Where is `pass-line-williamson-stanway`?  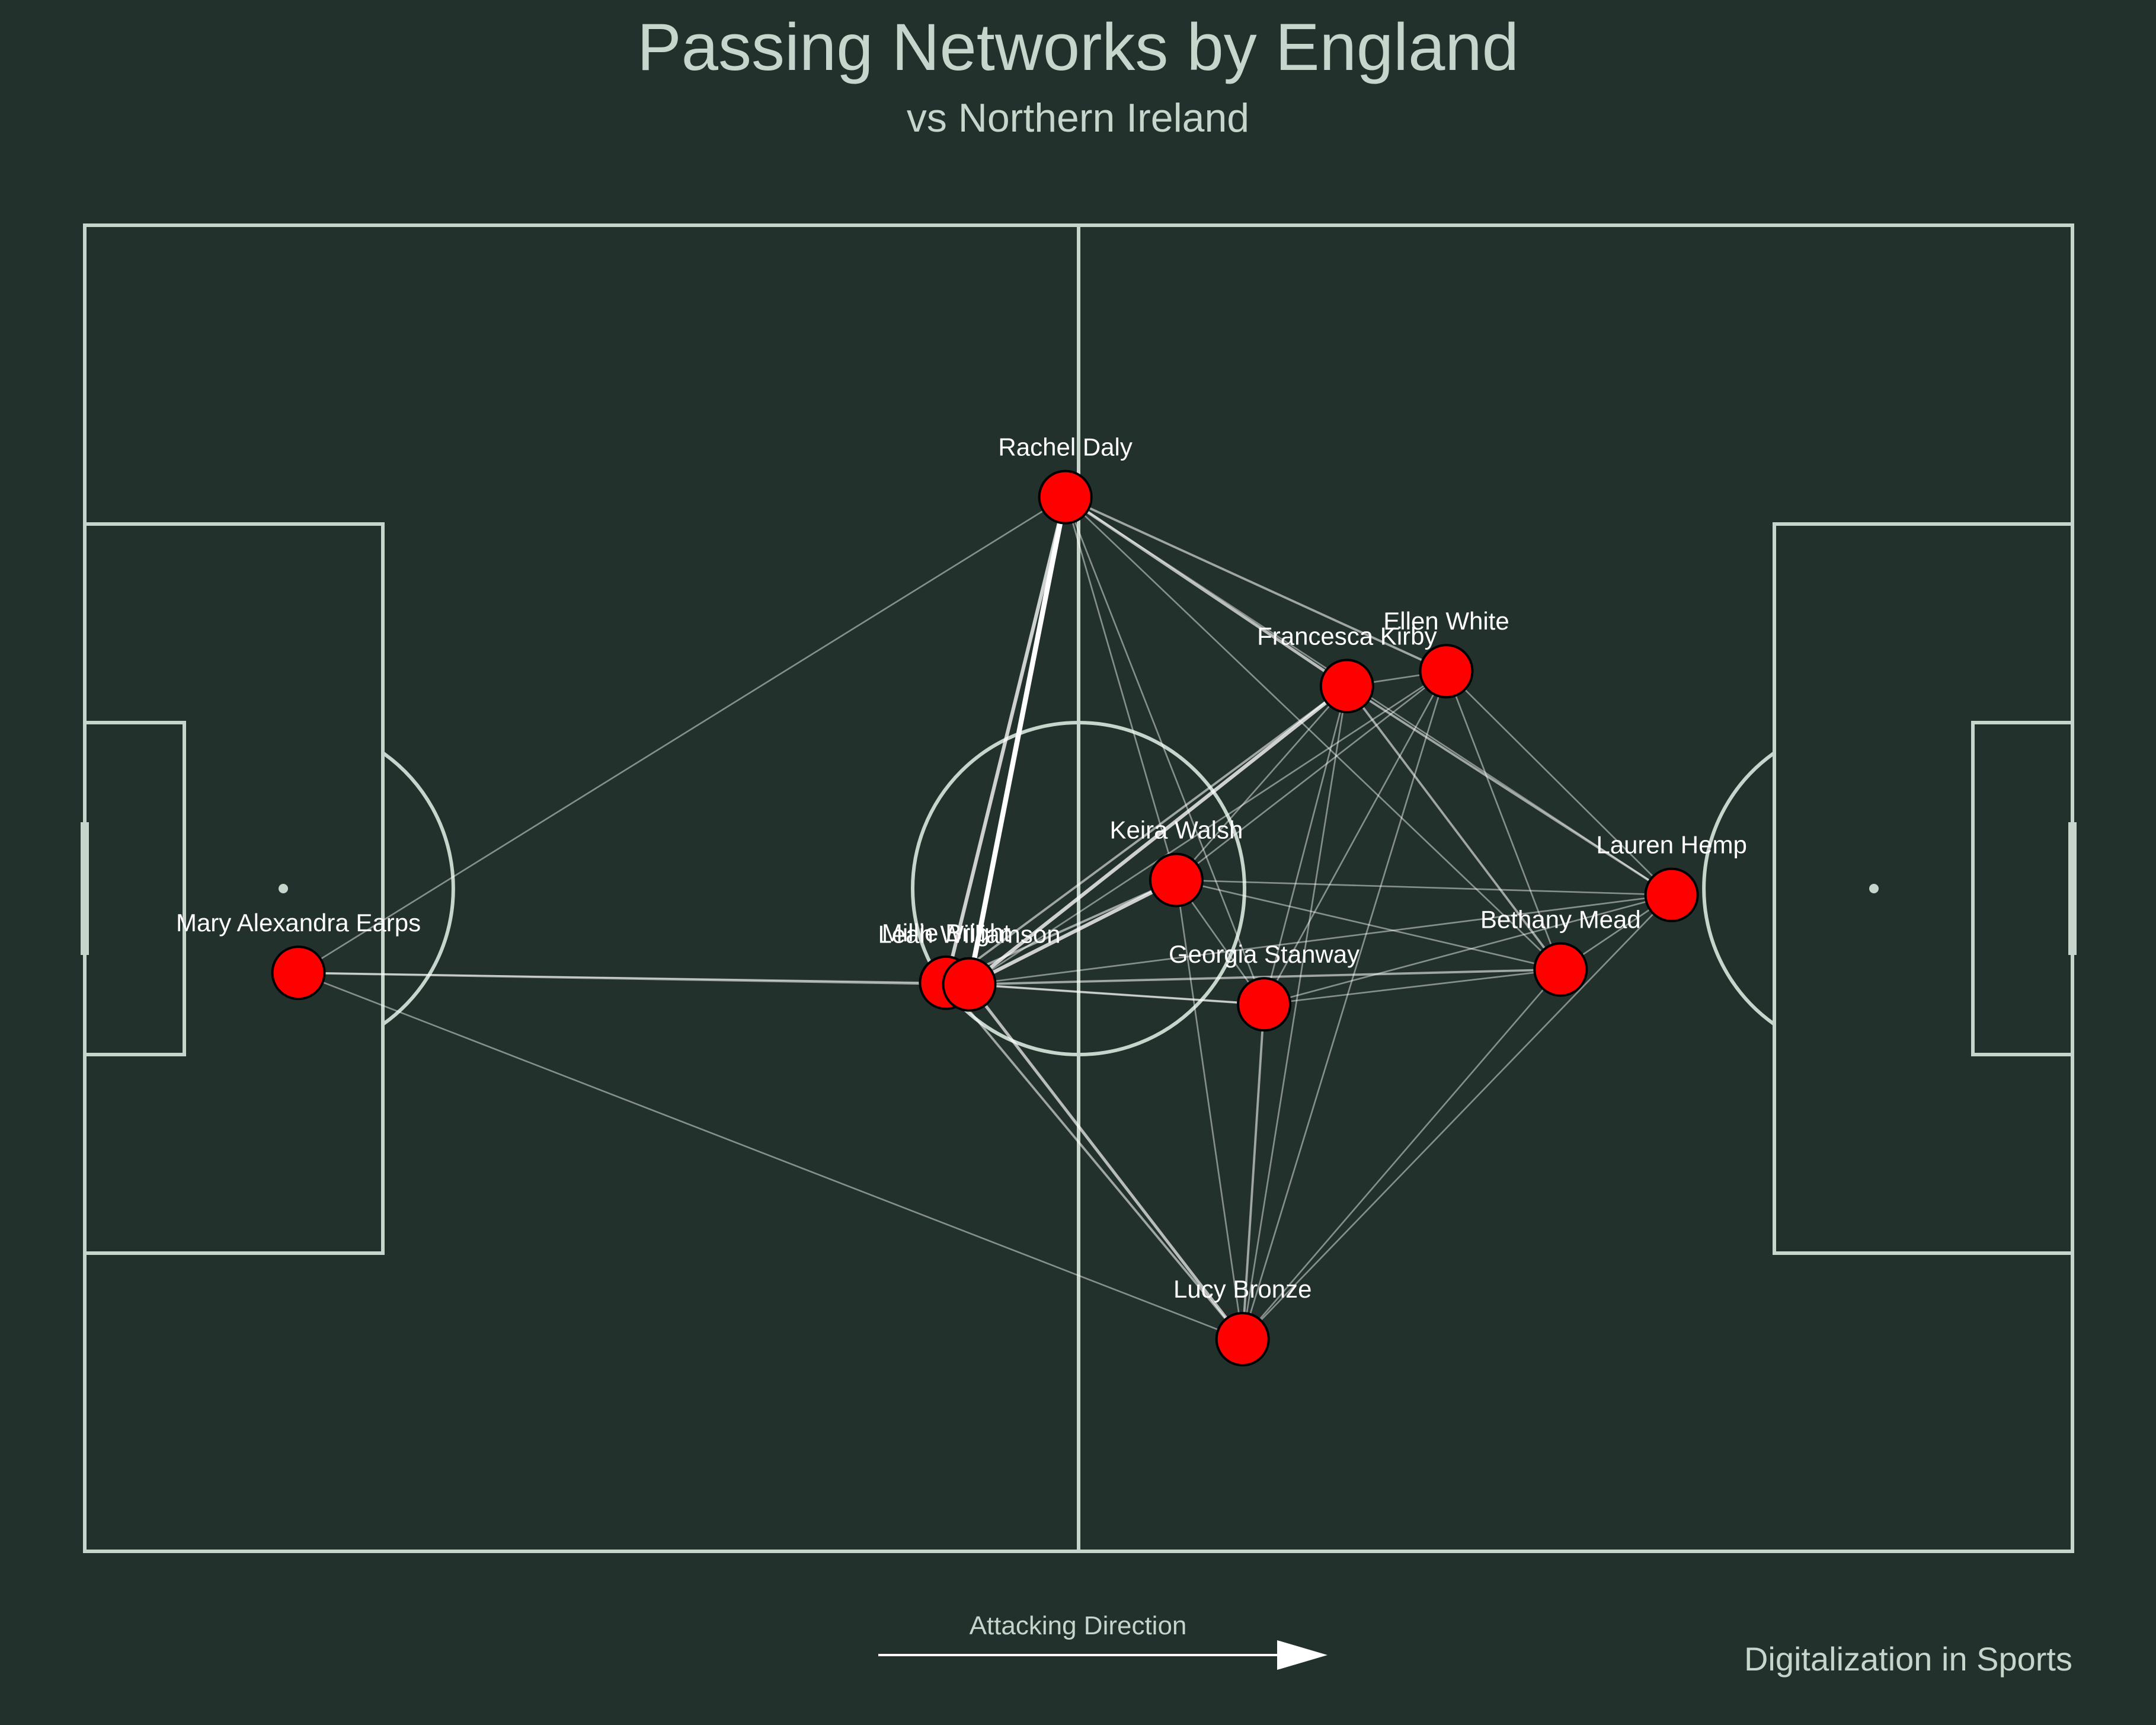 pass-line-williamson-stanway is located at coordinates (1117, 994).